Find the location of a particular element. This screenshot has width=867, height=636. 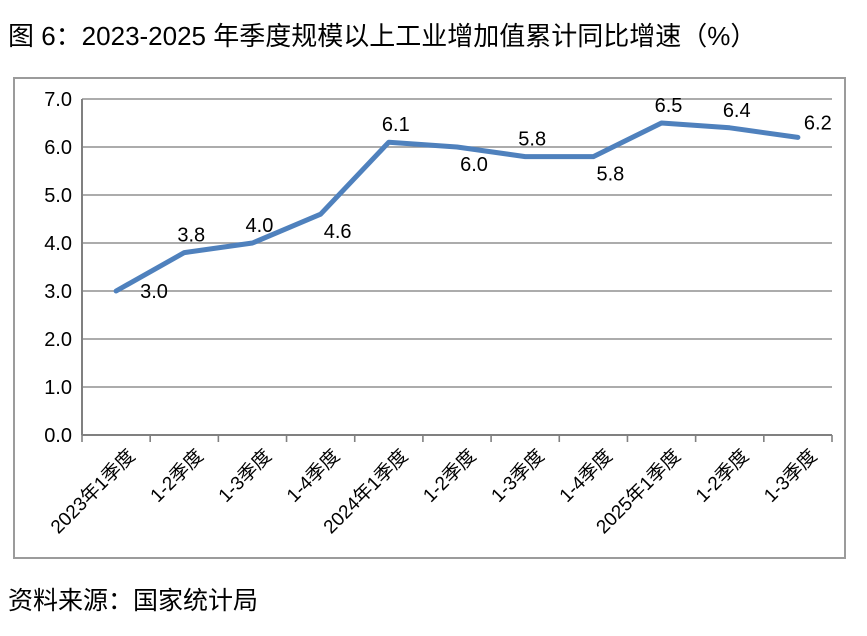

data-label: 4.0 is located at coordinates (260, 226).